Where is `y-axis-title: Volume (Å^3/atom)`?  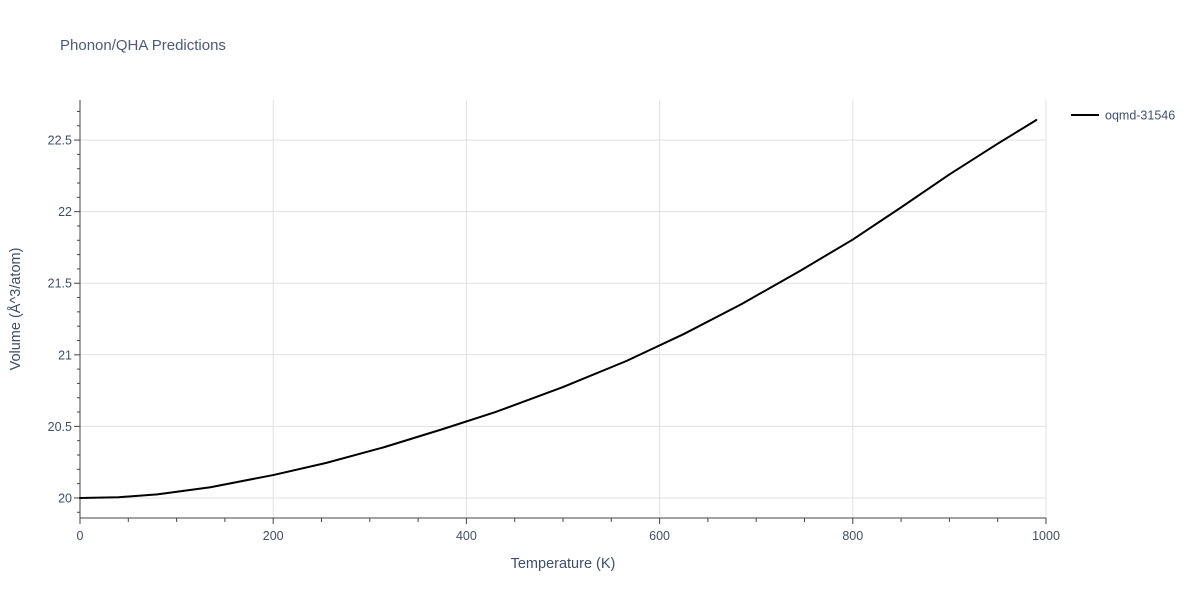
y-axis-title: Volume (Å^3/atom) is located at coordinates (15, 309).